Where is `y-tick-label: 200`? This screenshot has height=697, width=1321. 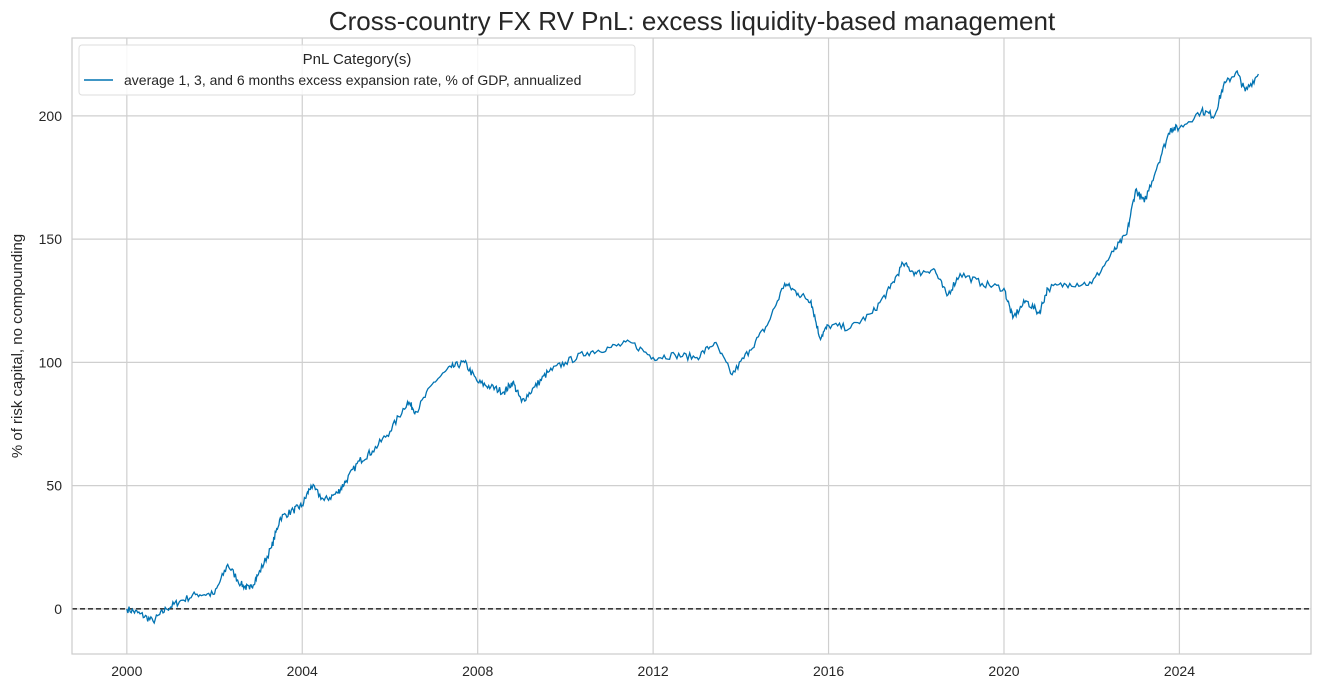
y-tick-label: 200 is located at coordinates (51, 116).